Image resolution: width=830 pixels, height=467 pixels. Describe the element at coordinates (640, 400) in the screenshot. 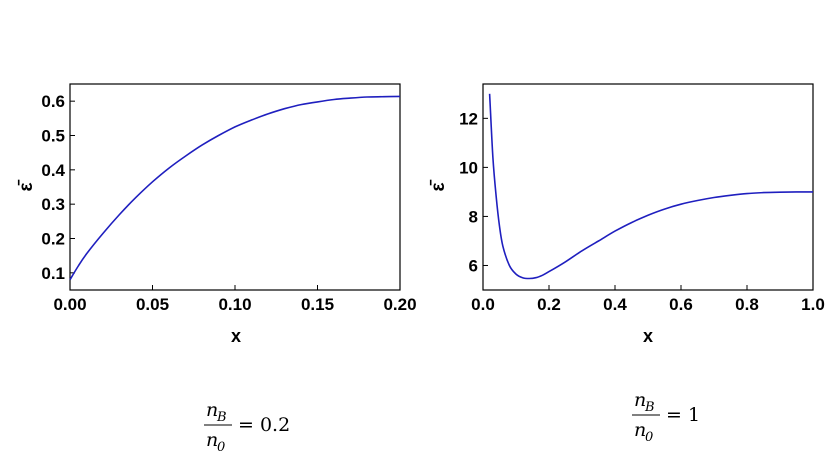

I see `caption-right-numer: n` at that location.